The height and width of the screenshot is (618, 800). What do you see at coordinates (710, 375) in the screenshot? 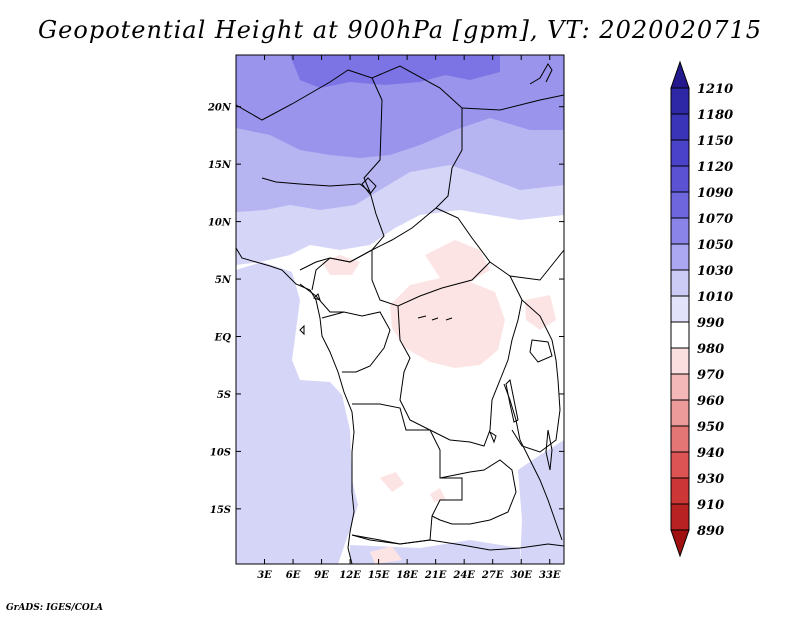
I see `colorbar-label: 970` at bounding box center [710, 375].